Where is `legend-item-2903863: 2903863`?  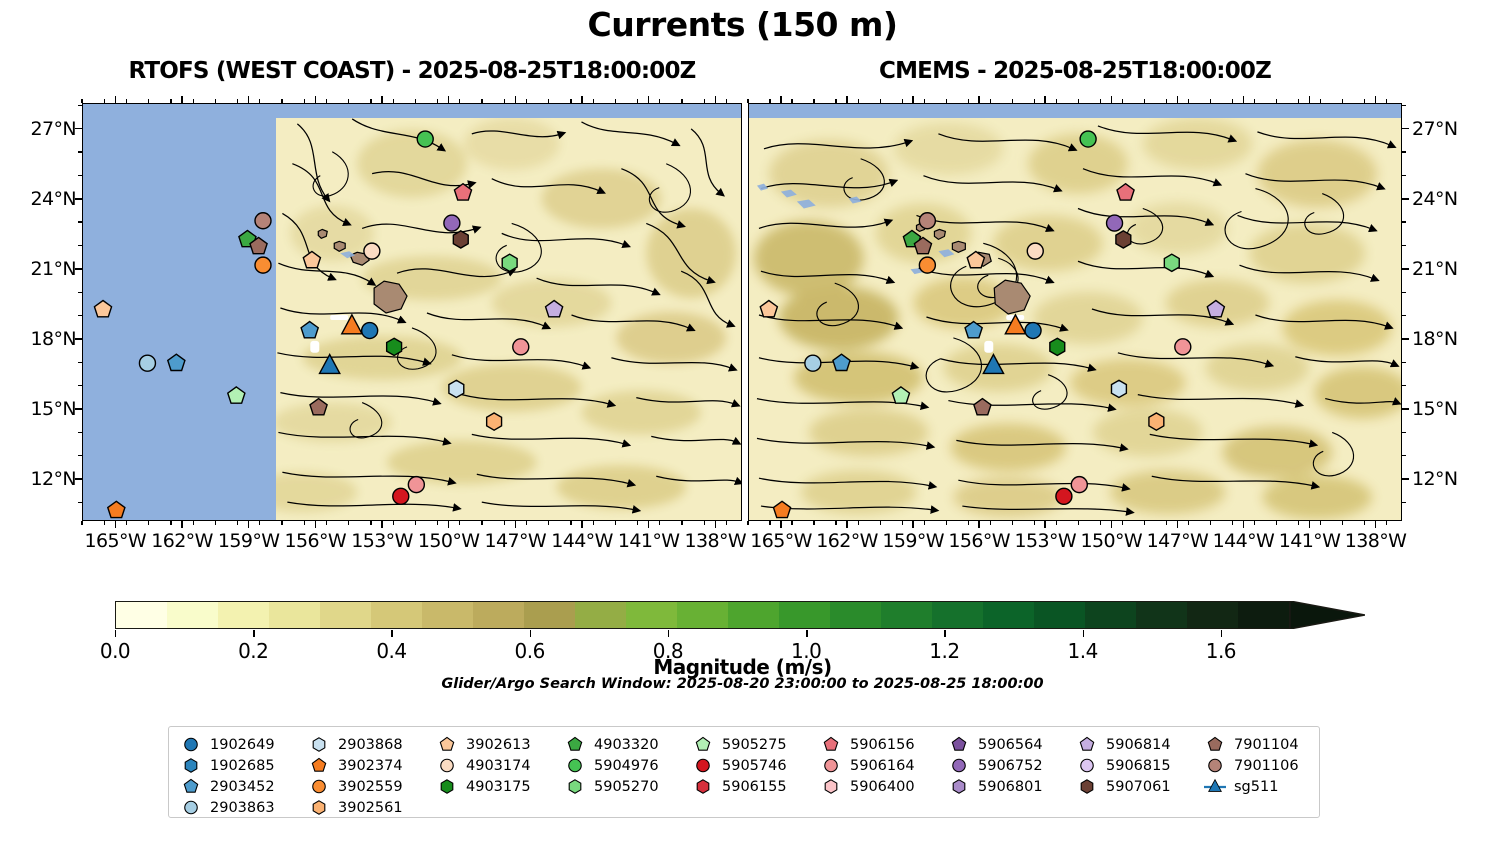
legend-item-2903863: 2903863 is located at coordinates (243, 807).